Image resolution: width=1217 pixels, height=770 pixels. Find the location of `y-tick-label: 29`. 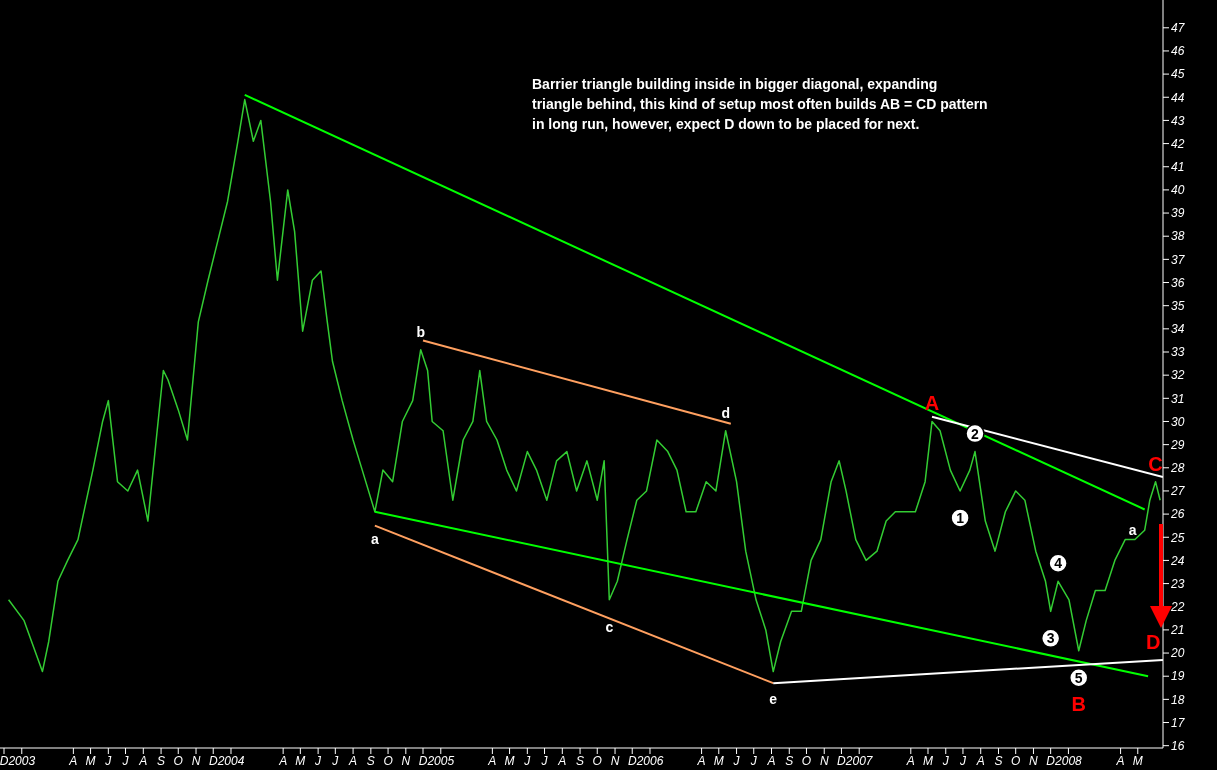

y-tick-label: 29 is located at coordinates (1177, 444).